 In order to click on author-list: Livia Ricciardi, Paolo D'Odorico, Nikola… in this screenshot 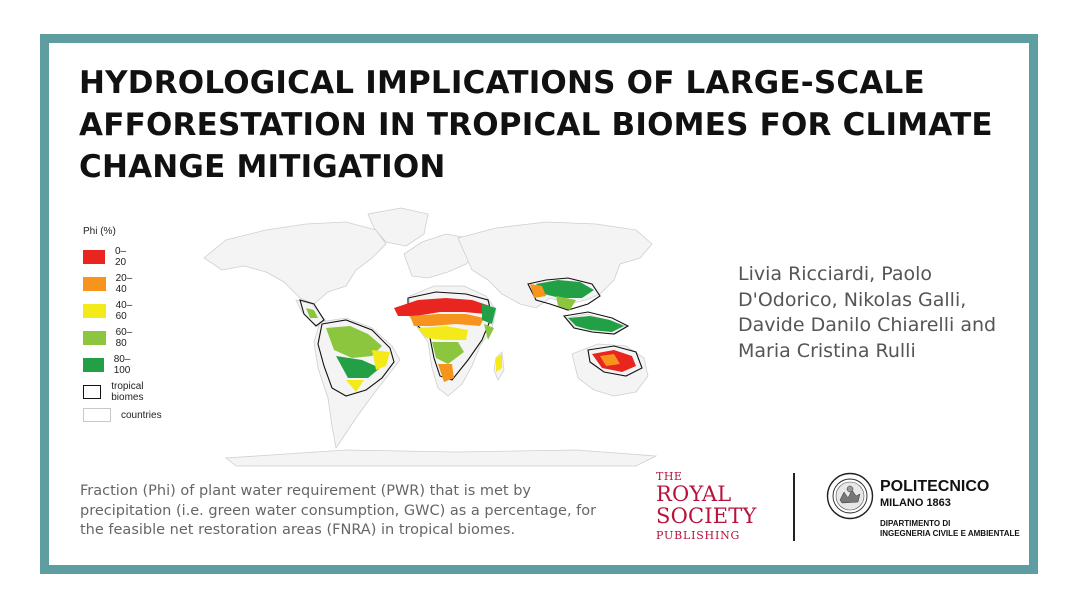, I will do `click(873, 313)`.